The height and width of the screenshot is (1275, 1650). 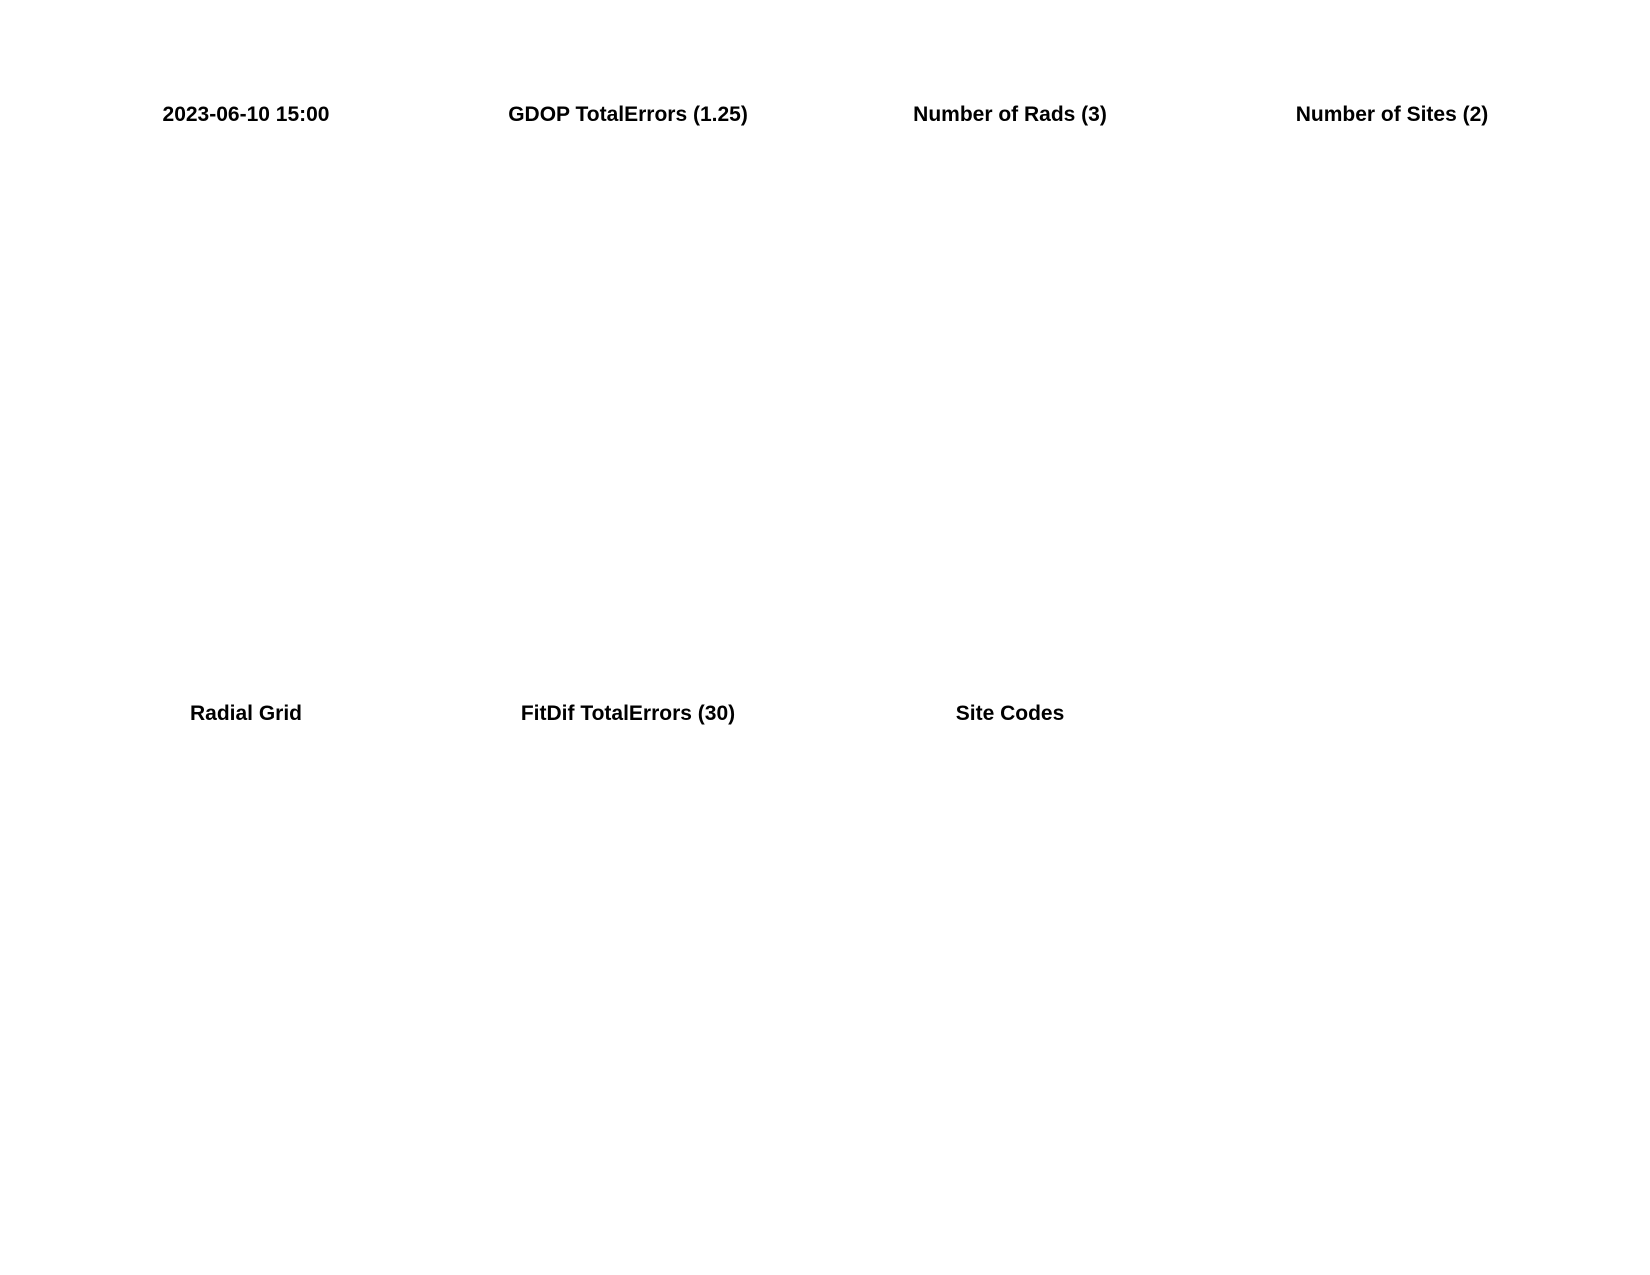 What do you see at coordinates (628, 713) in the screenshot?
I see `panel-title-fitdif: FitDif TotalErrors (30)` at bounding box center [628, 713].